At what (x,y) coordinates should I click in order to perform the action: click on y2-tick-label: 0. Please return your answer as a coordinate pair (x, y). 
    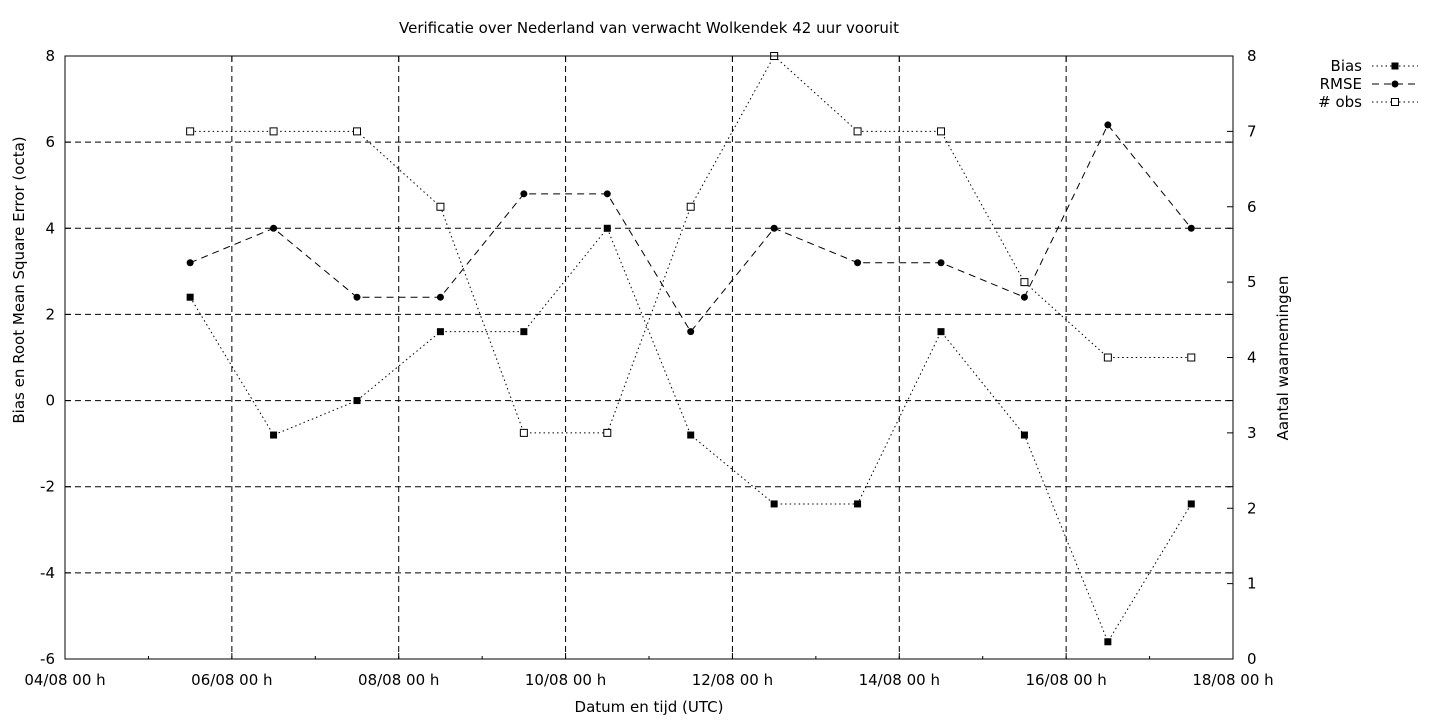
    Looking at the image, I should click on (1252, 659).